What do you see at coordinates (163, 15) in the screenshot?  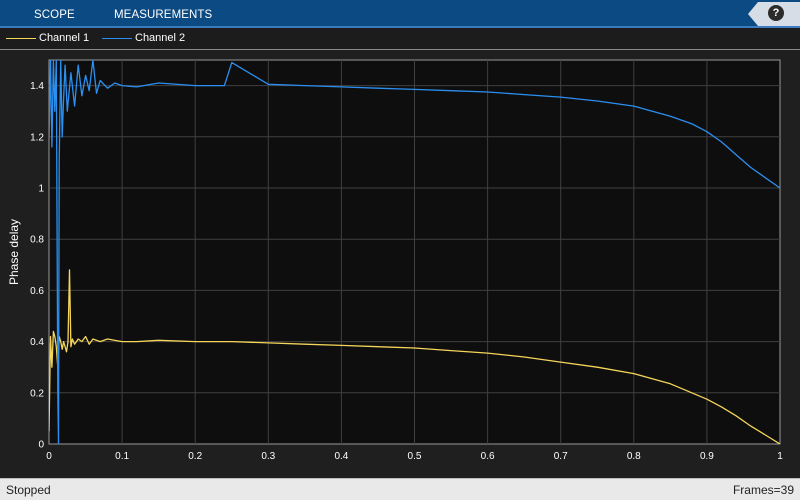 I see `tab-measurements: MEASUREMENTS` at bounding box center [163, 15].